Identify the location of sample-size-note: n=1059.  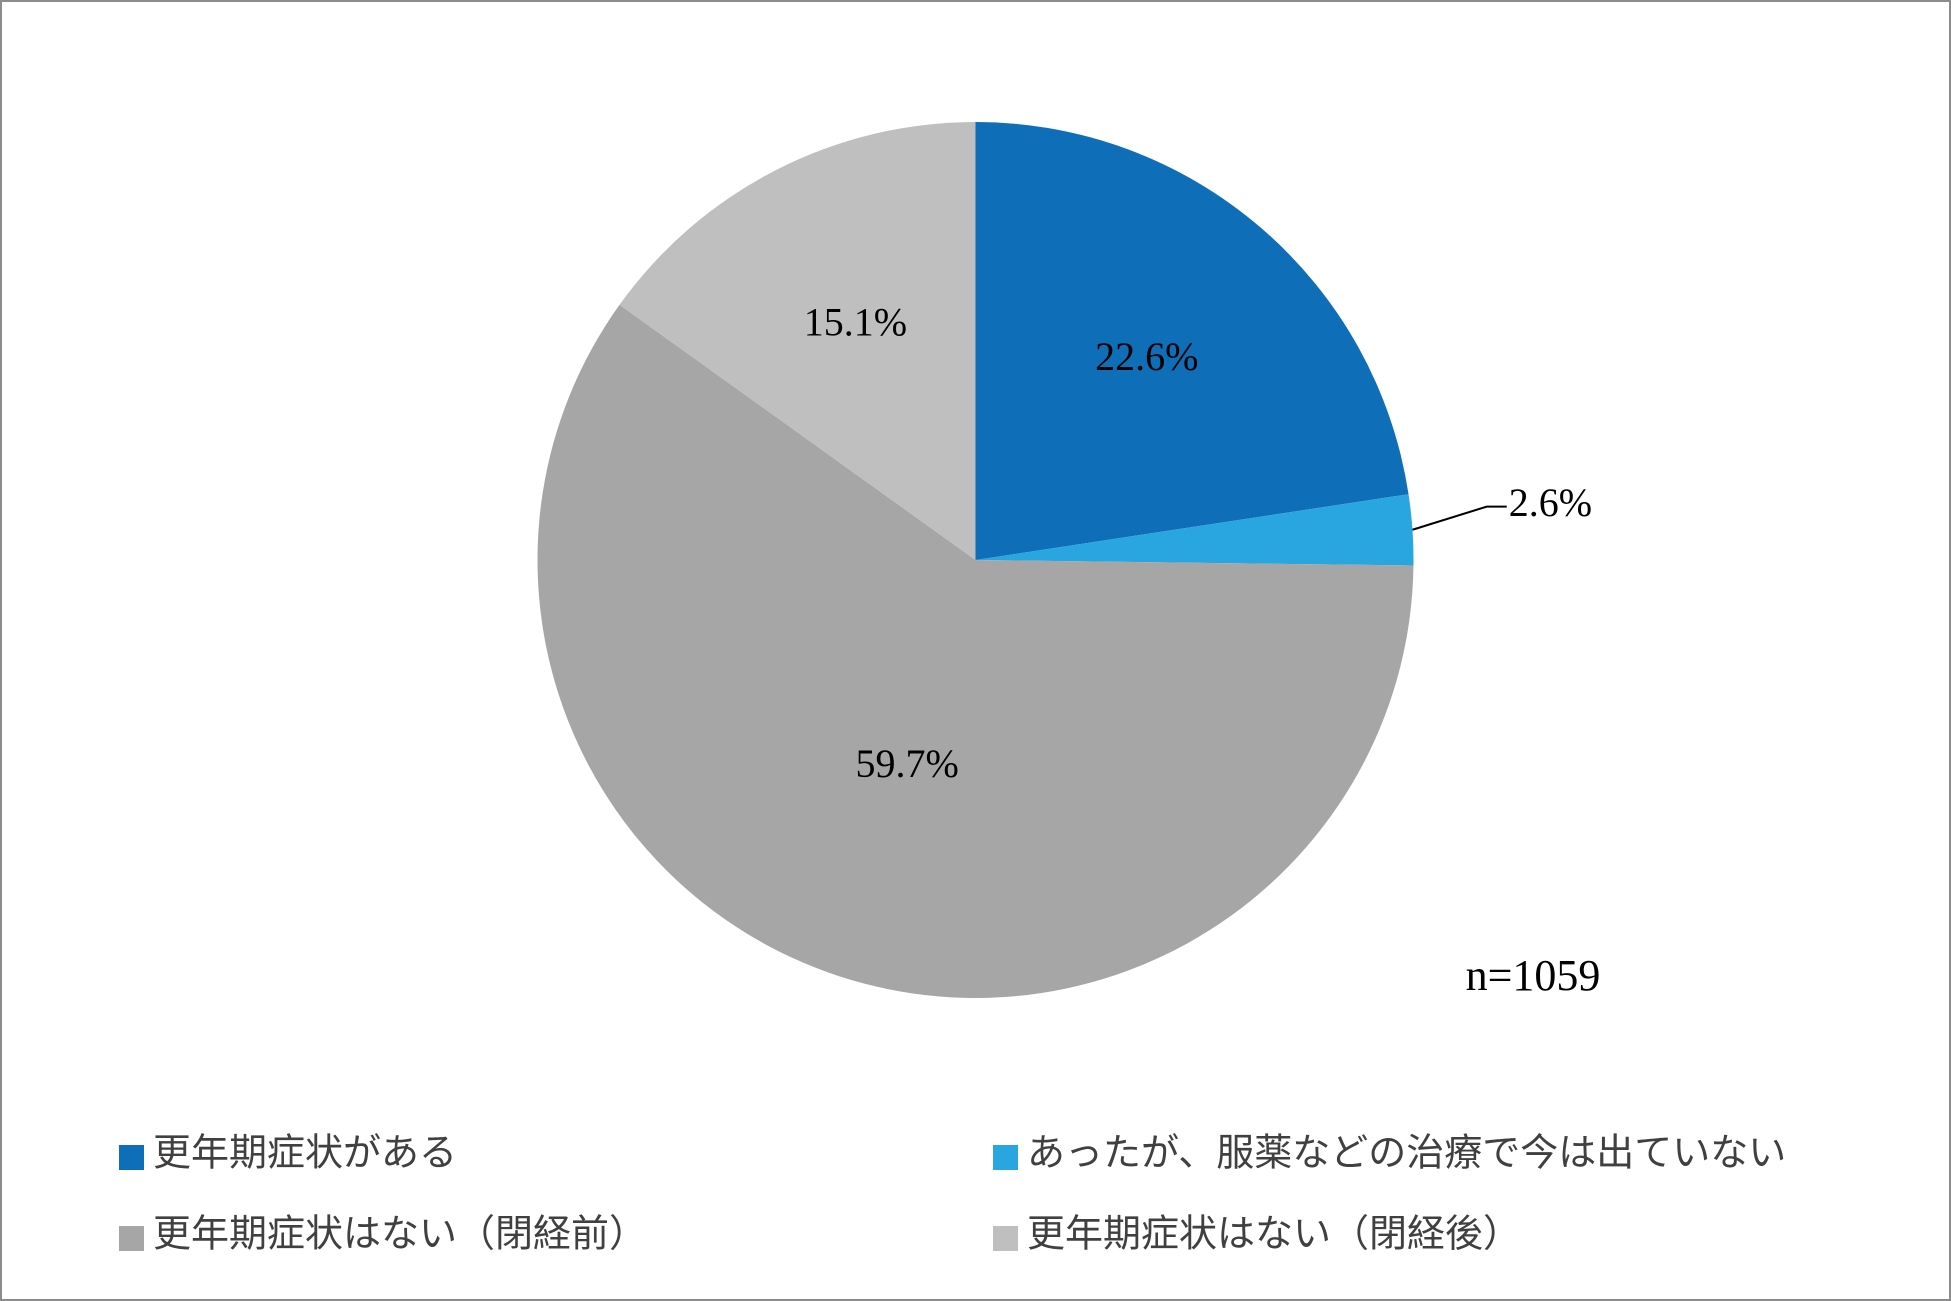
(1533, 975).